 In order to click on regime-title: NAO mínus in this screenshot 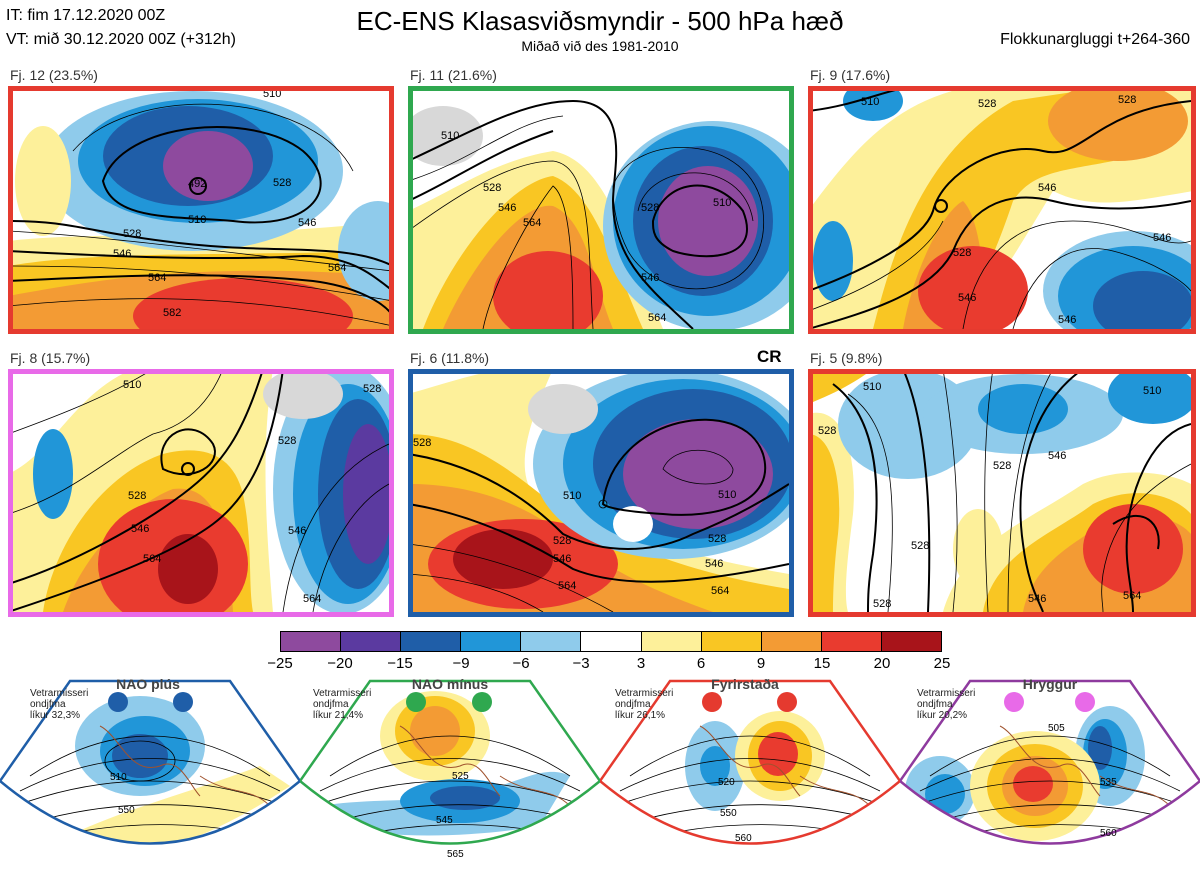, I will do `click(450, 684)`.